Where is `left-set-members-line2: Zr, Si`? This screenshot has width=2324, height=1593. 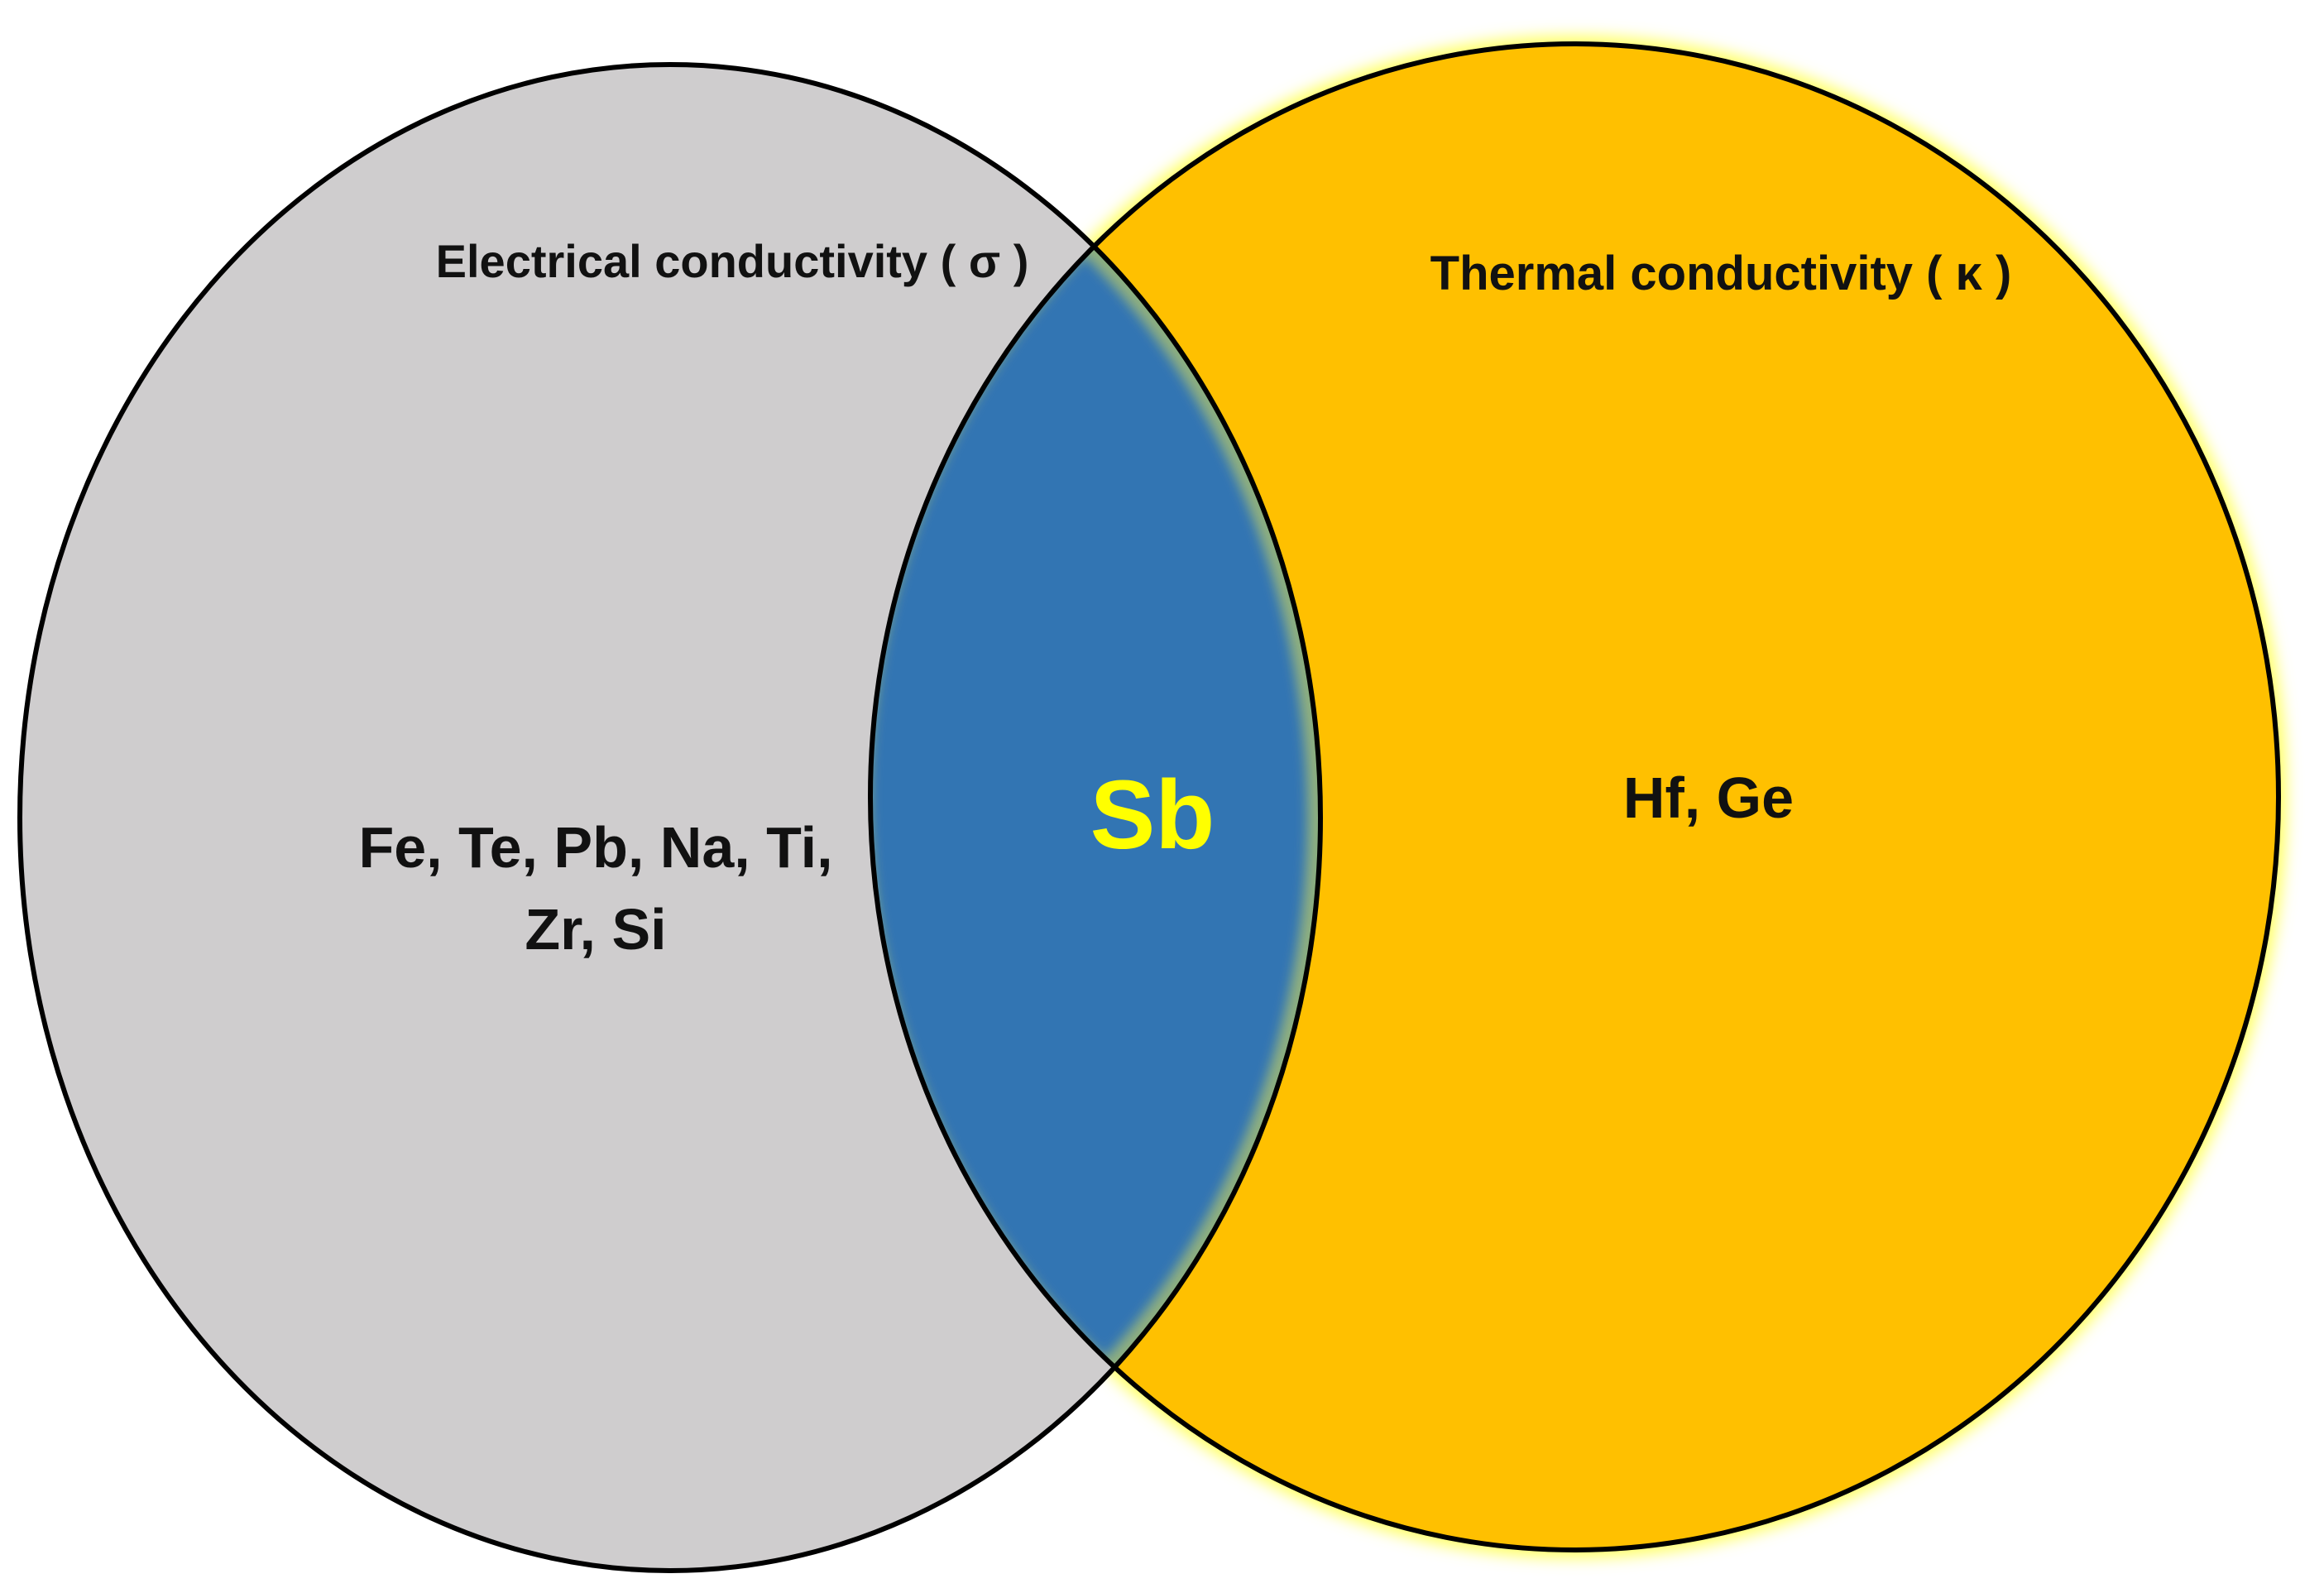
left-set-members-line2: Zr, Si is located at coordinates (595, 929).